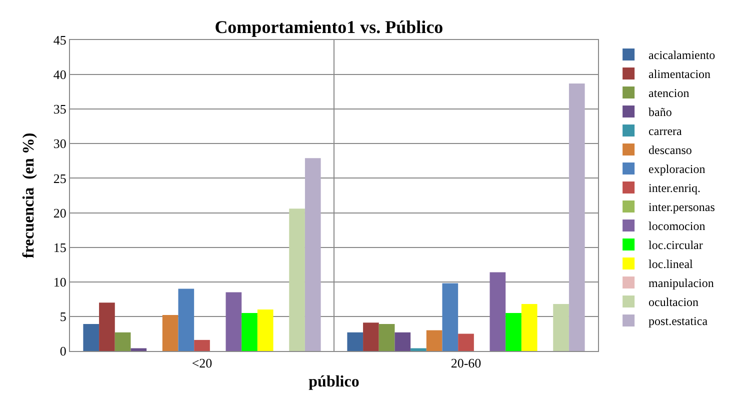  Describe the element at coordinates (59, 109) in the screenshot. I see `y-tick-label: 35` at that location.